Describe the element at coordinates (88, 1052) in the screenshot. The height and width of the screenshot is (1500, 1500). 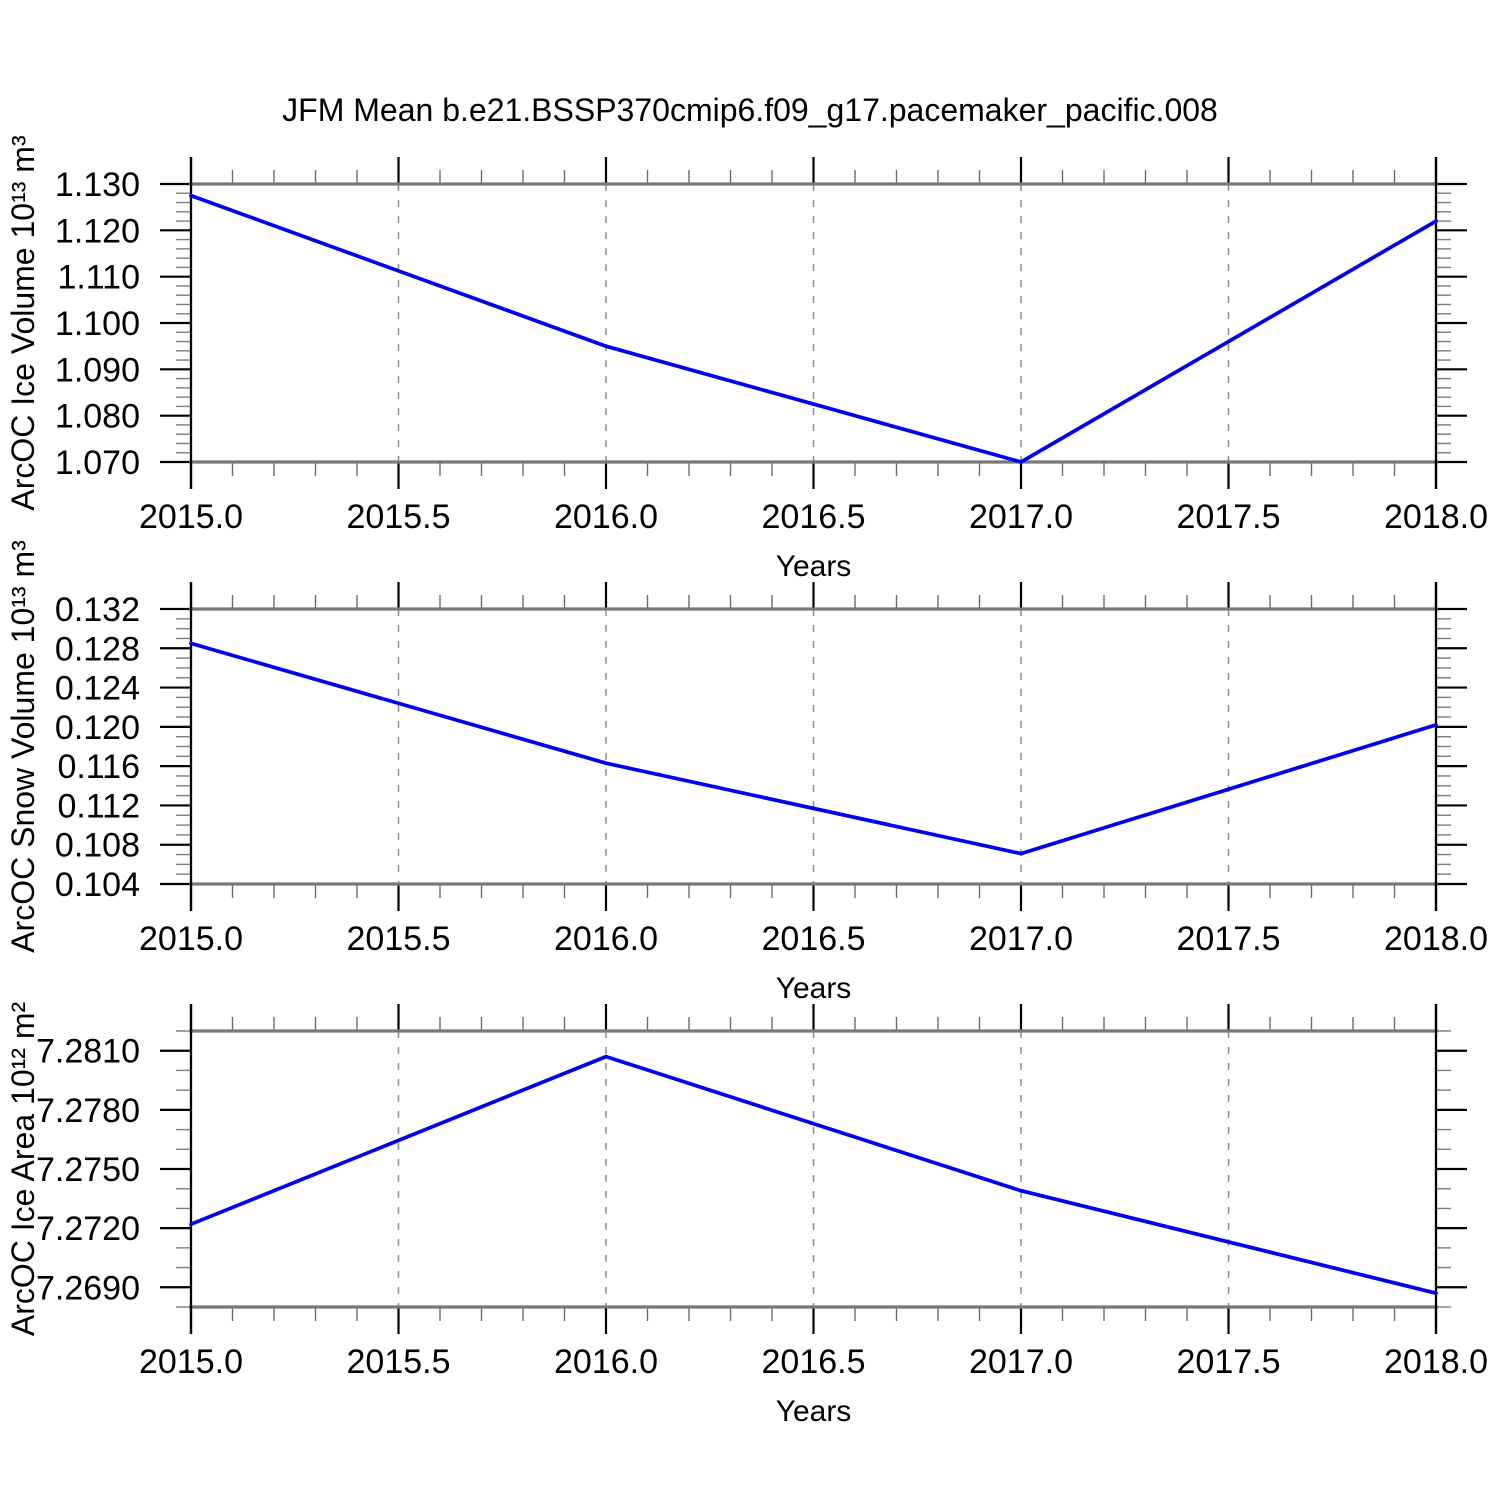
I see `y-tick-label: 7.2810` at that location.